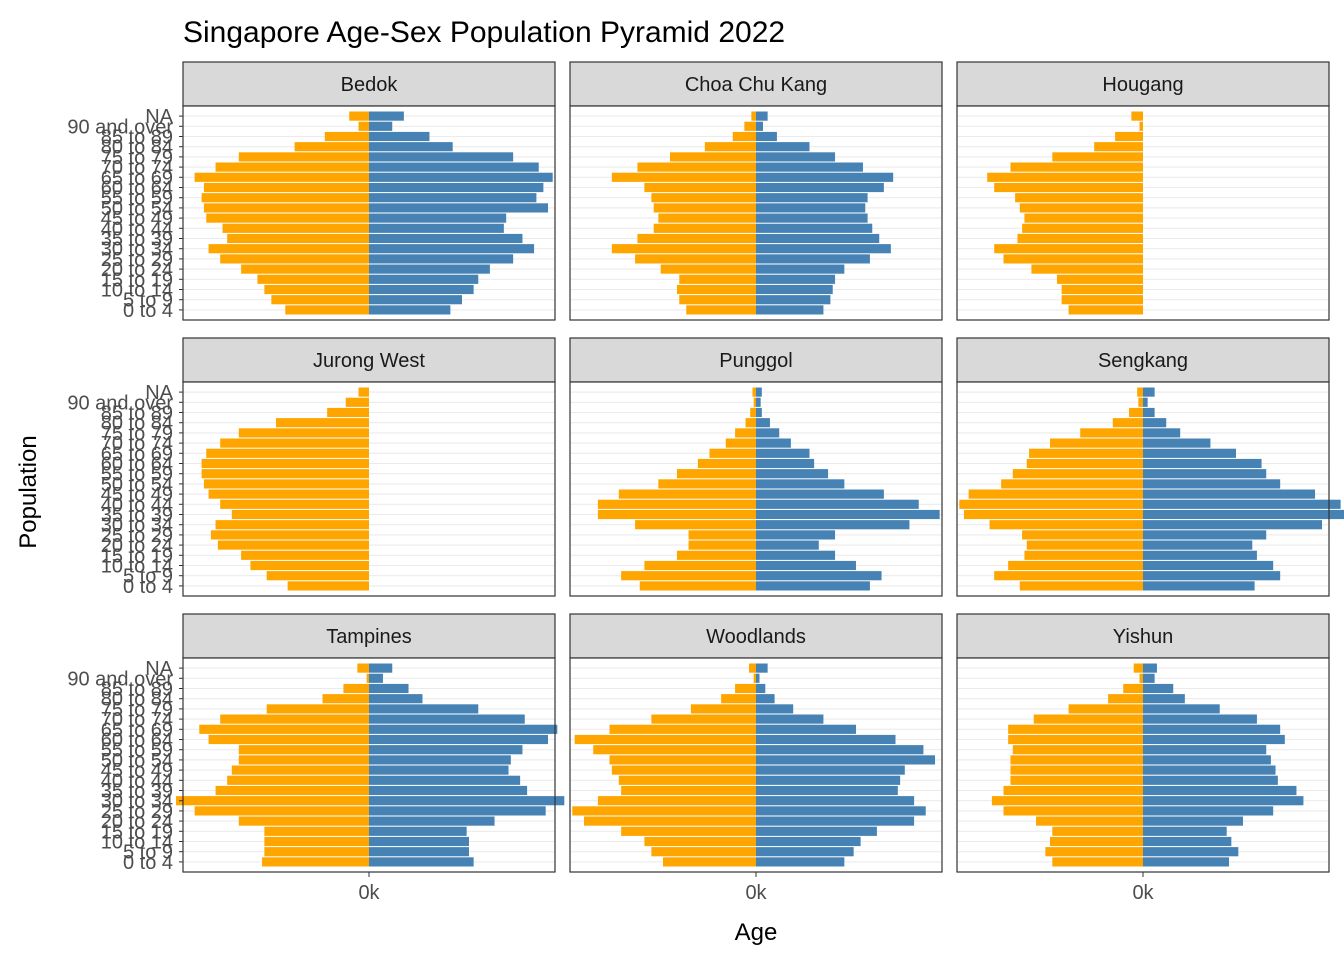 The width and height of the screenshot is (1344, 965). I want to click on facet-panel: Woodlands 0k, so click(756, 758).